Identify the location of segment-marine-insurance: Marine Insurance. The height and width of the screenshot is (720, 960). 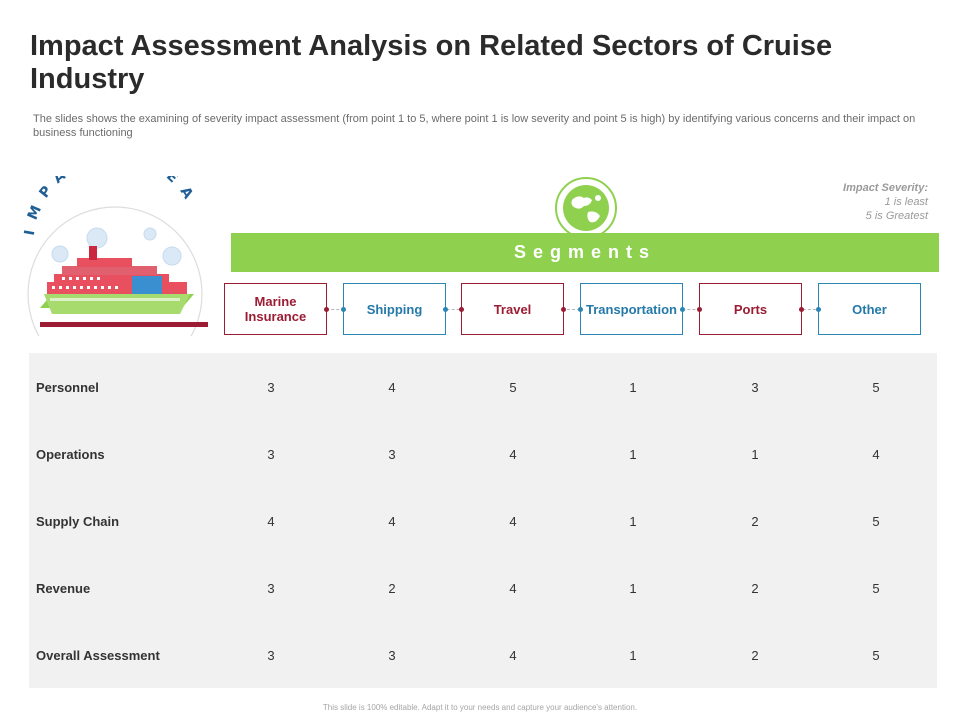
(276, 309).